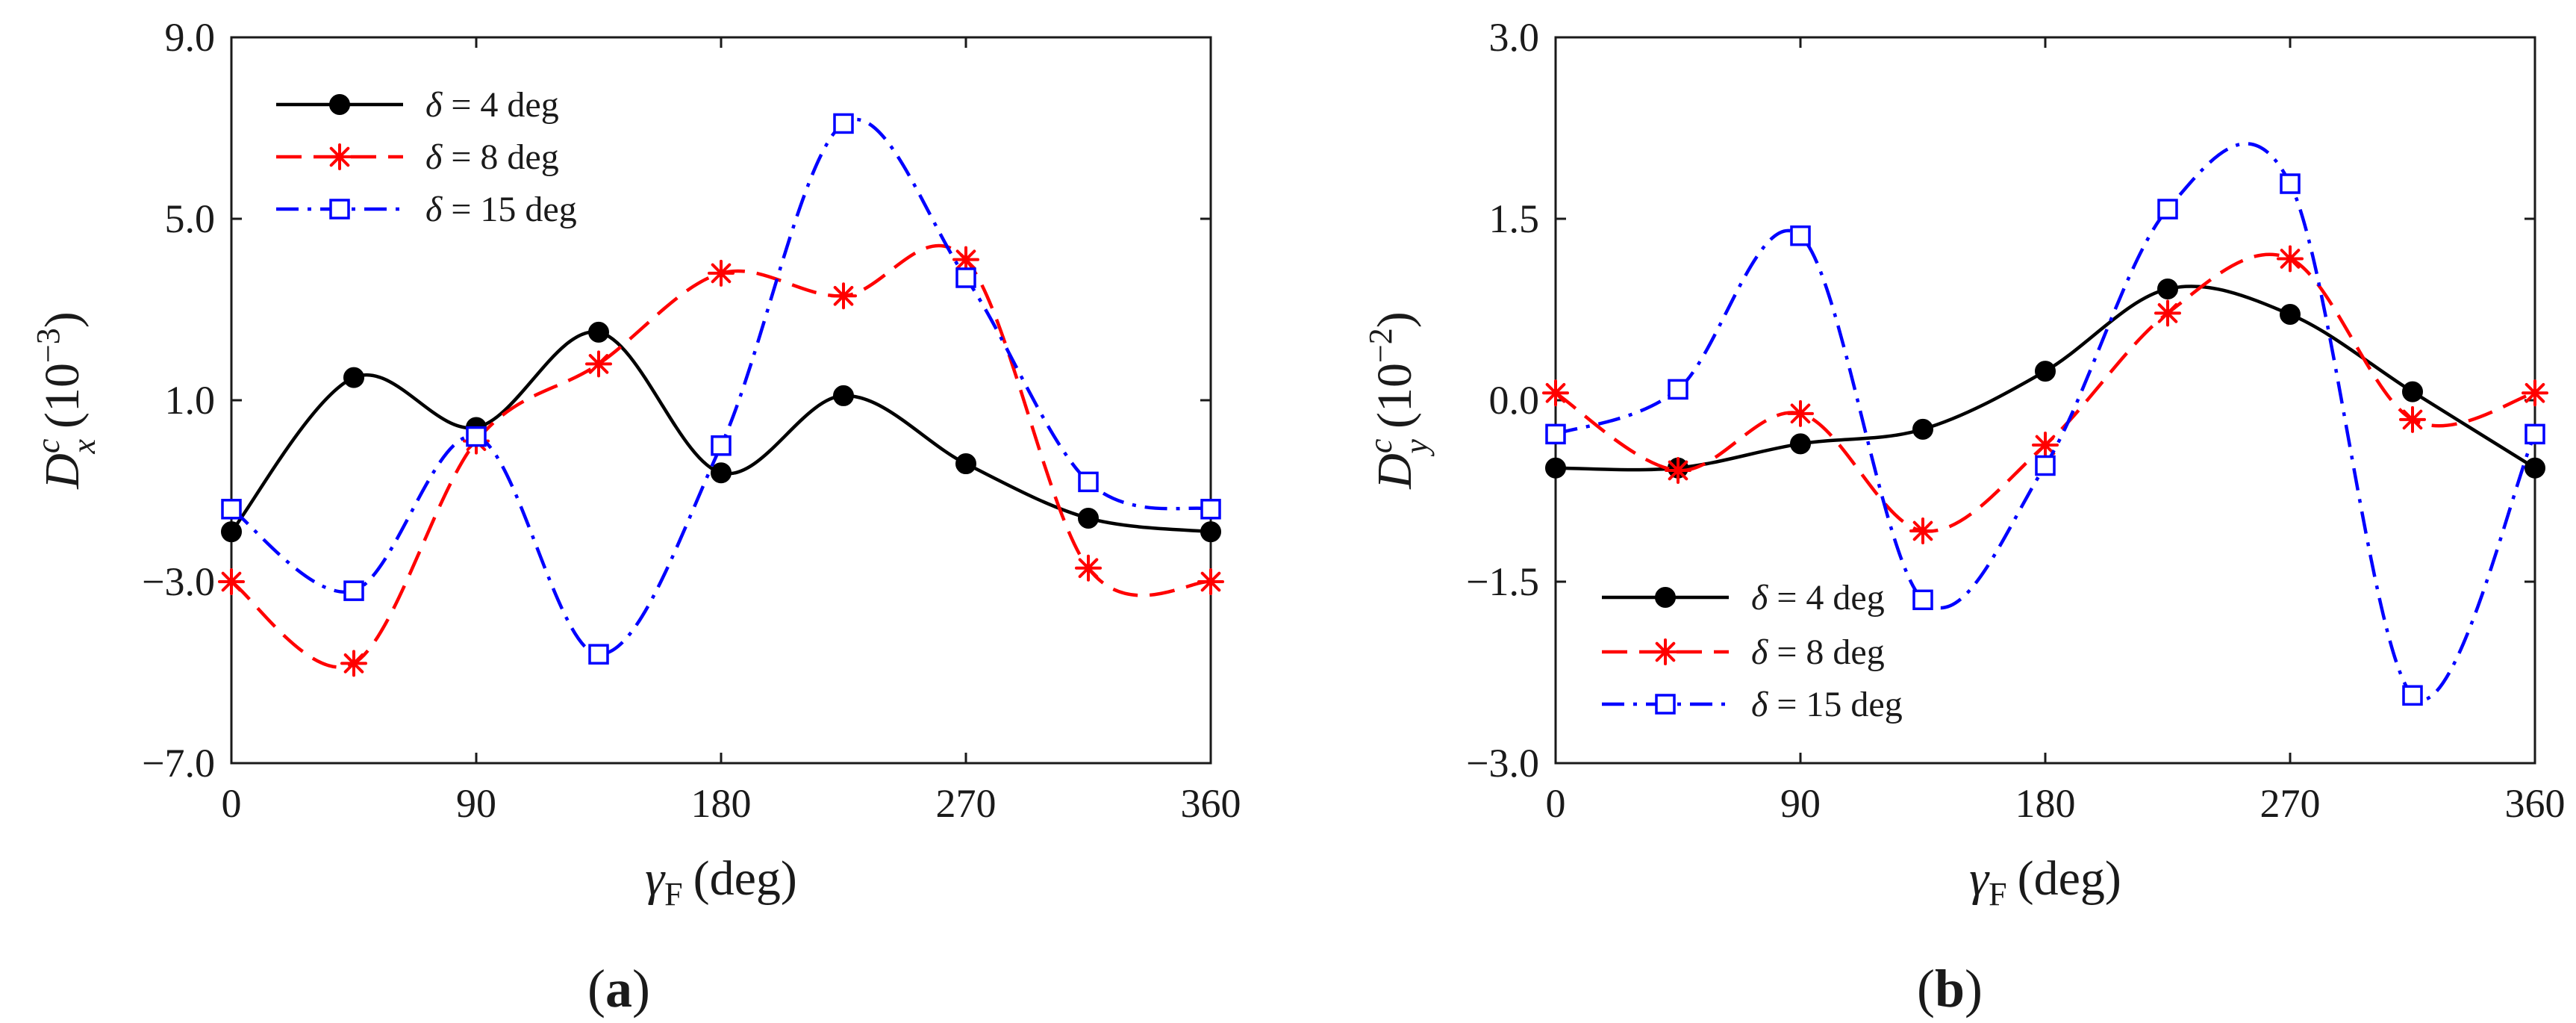 The width and height of the screenshot is (2576, 1023). Describe the element at coordinates (2045, 881) in the screenshot. I see `panel-b-x-axis-label: γF (deg)` at that location.